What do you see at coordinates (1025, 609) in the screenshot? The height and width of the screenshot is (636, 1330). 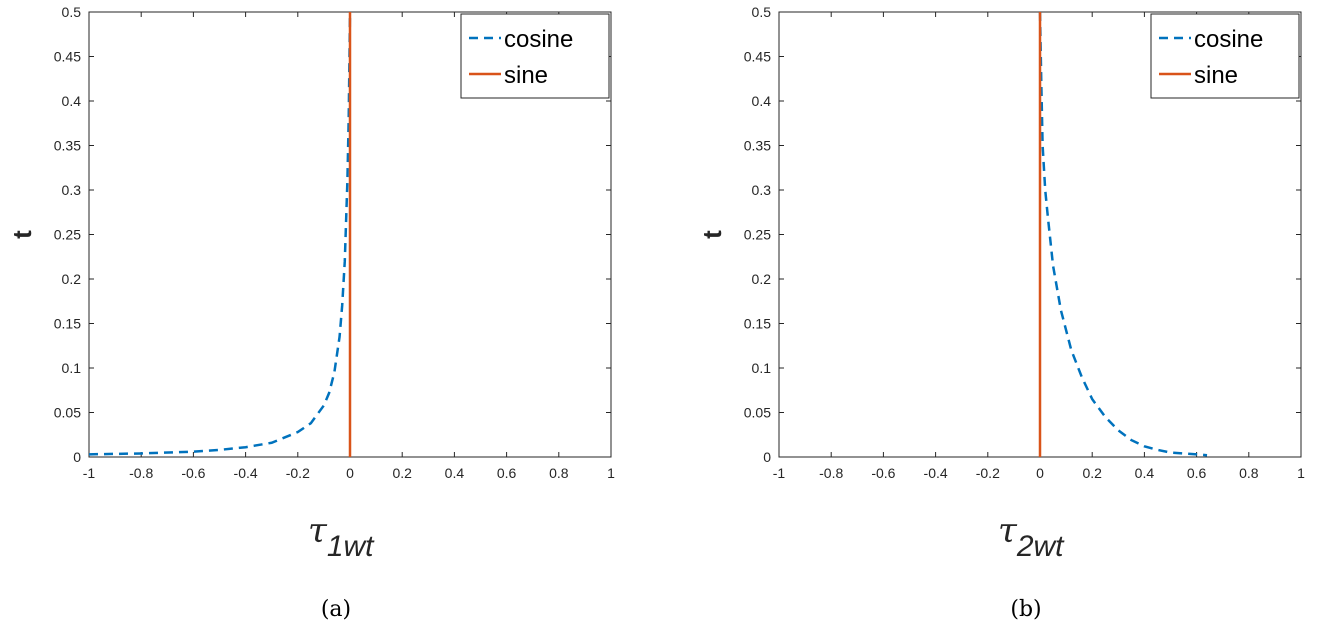 I see `panel-caption: (b)` at bounding box center [1025, 609].